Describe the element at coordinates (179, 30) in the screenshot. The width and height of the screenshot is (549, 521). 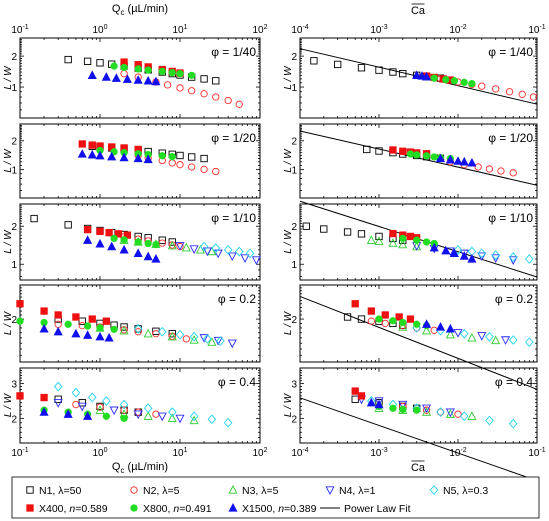
I see `x-tick-label-top: 10¹` at that location.